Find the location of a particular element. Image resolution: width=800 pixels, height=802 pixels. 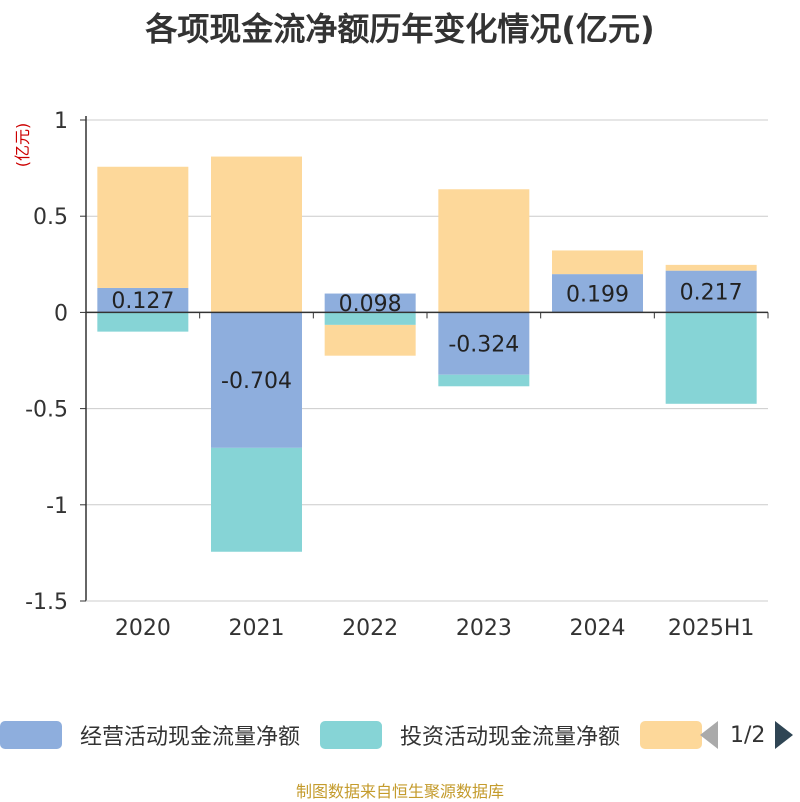

legend-item-operating: 经营活动现金流量净额 is located at coordinates (150, 735).